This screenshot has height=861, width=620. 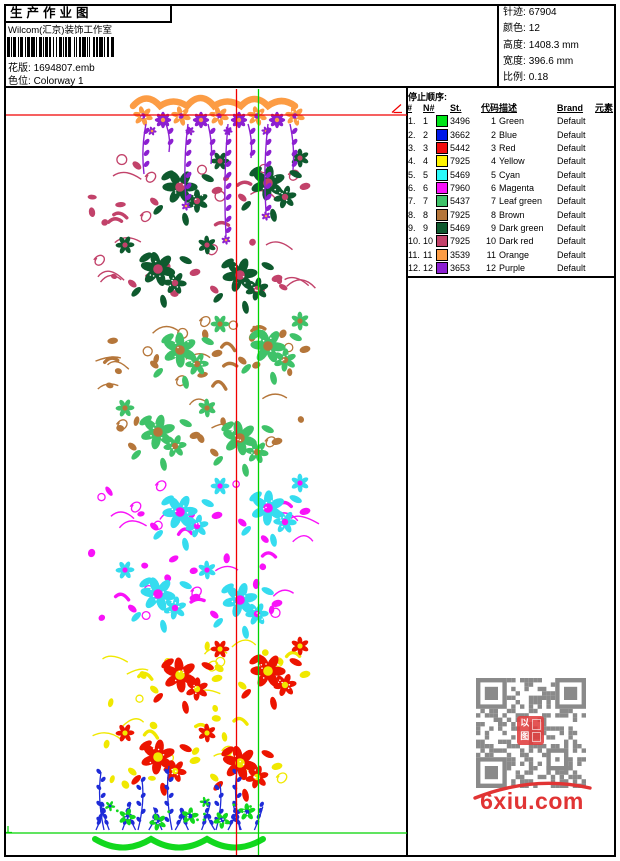 What do you see at coordinates (532, 801) in the screenshot?
I see `site-name: 6xiu.com` at bounding box center [532, 801].